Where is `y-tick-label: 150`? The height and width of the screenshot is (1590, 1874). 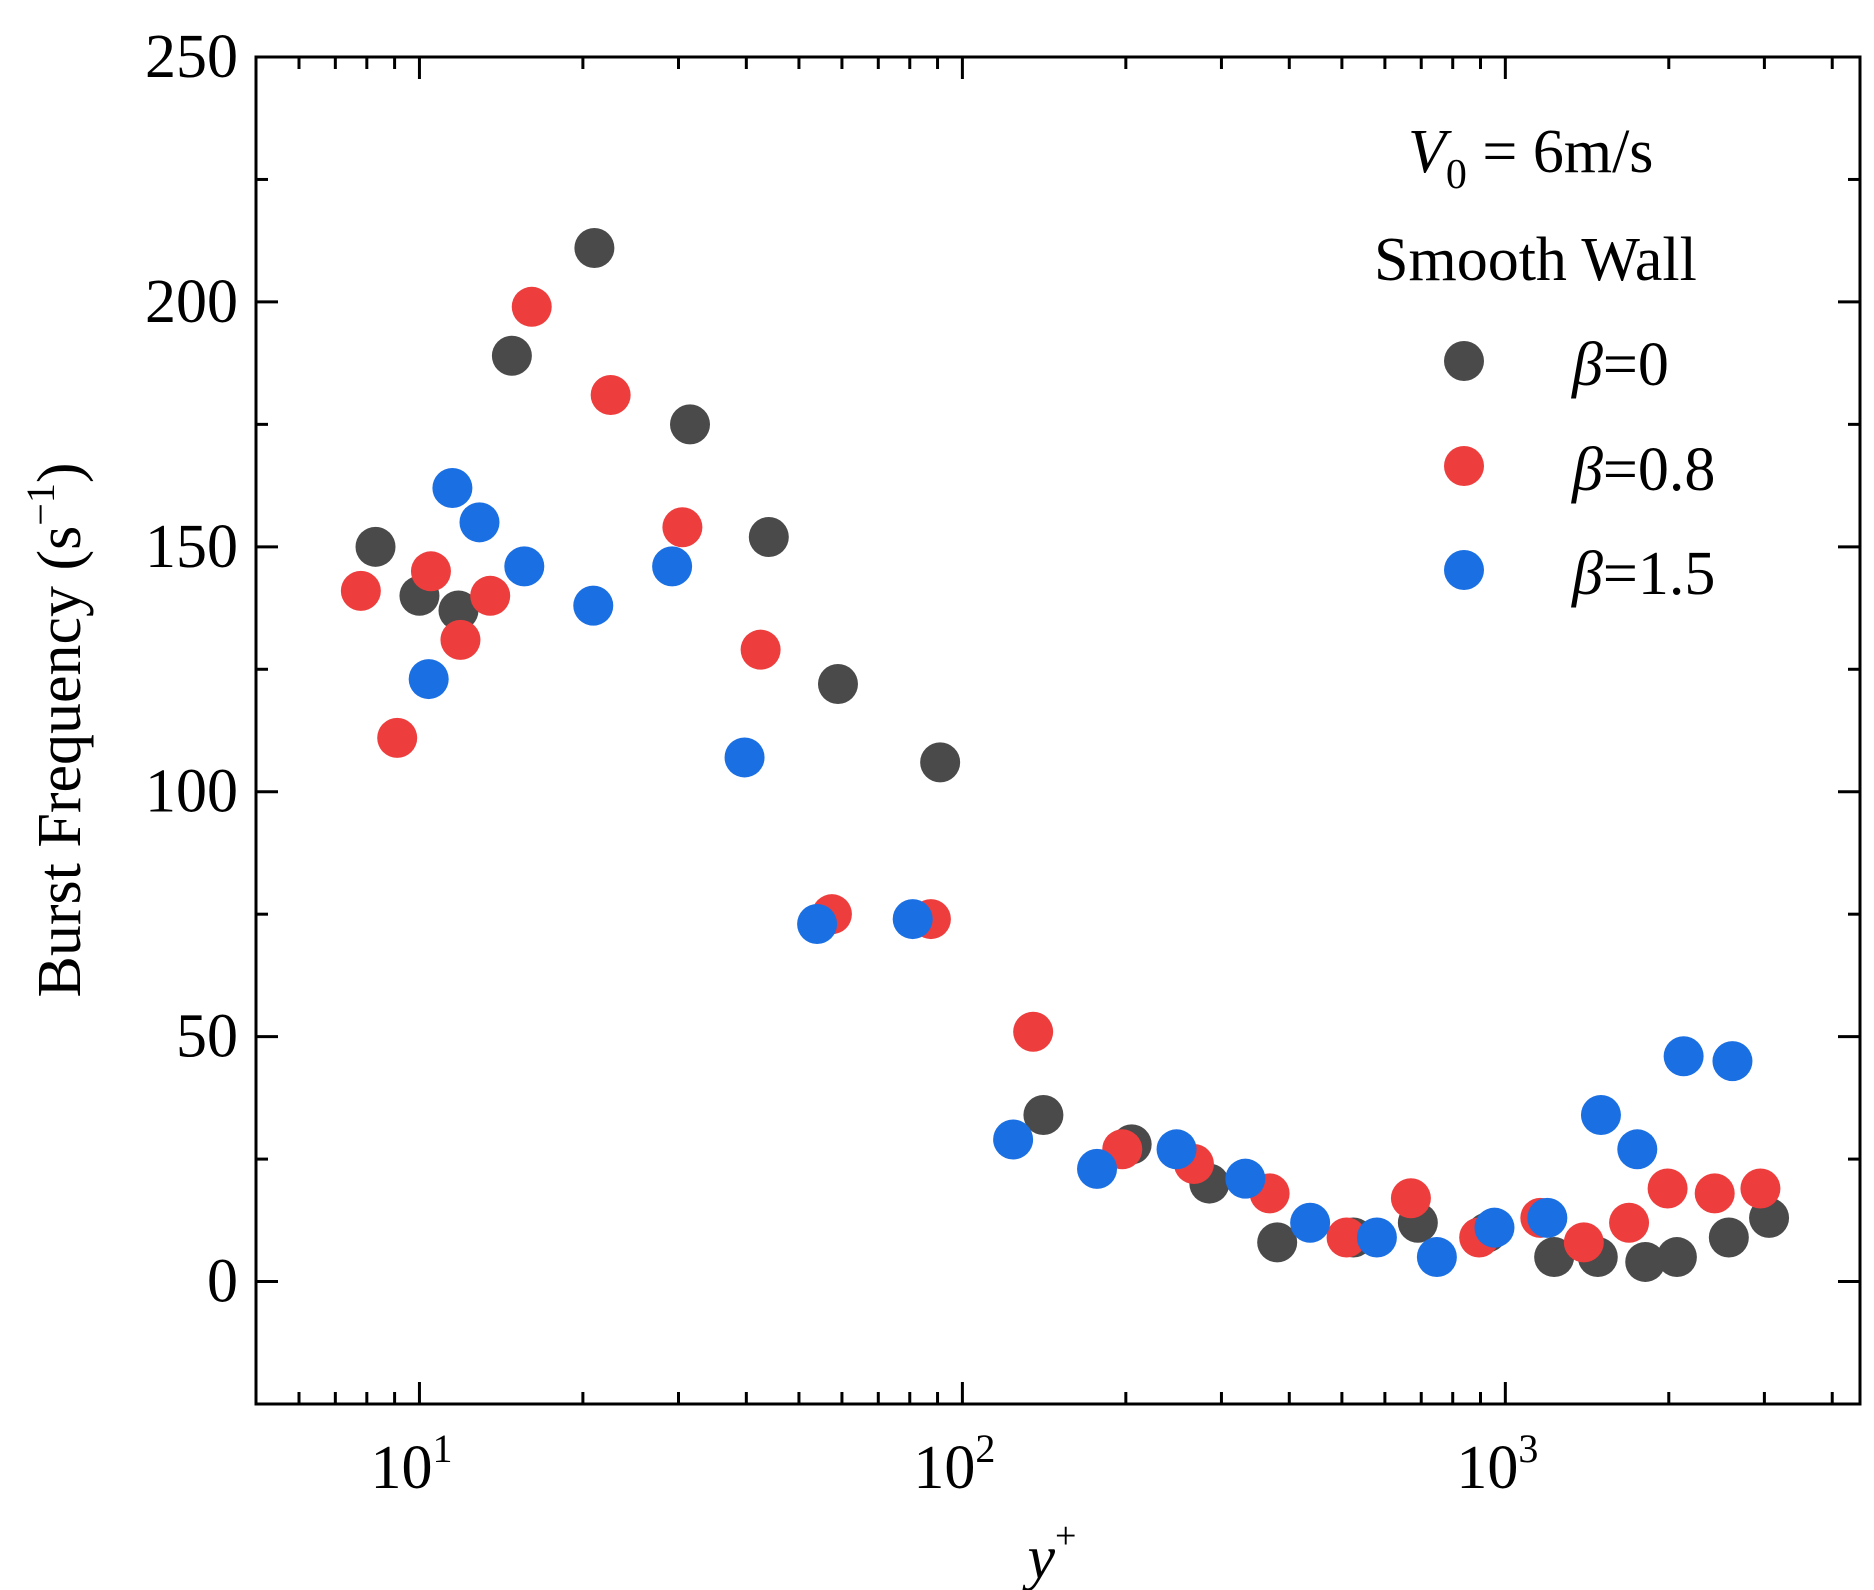 y-tick-label: 150 is located at coordinates (191, 547).